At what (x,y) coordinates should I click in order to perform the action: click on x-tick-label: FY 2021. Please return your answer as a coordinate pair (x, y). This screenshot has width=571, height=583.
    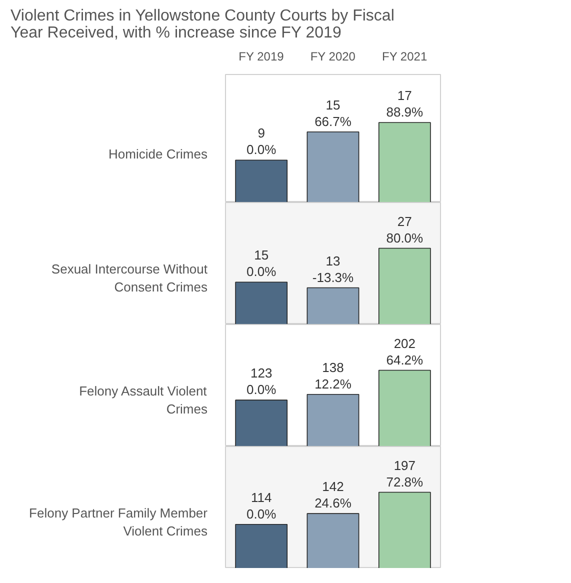
    Looking at the image, I should click on (405, 57).